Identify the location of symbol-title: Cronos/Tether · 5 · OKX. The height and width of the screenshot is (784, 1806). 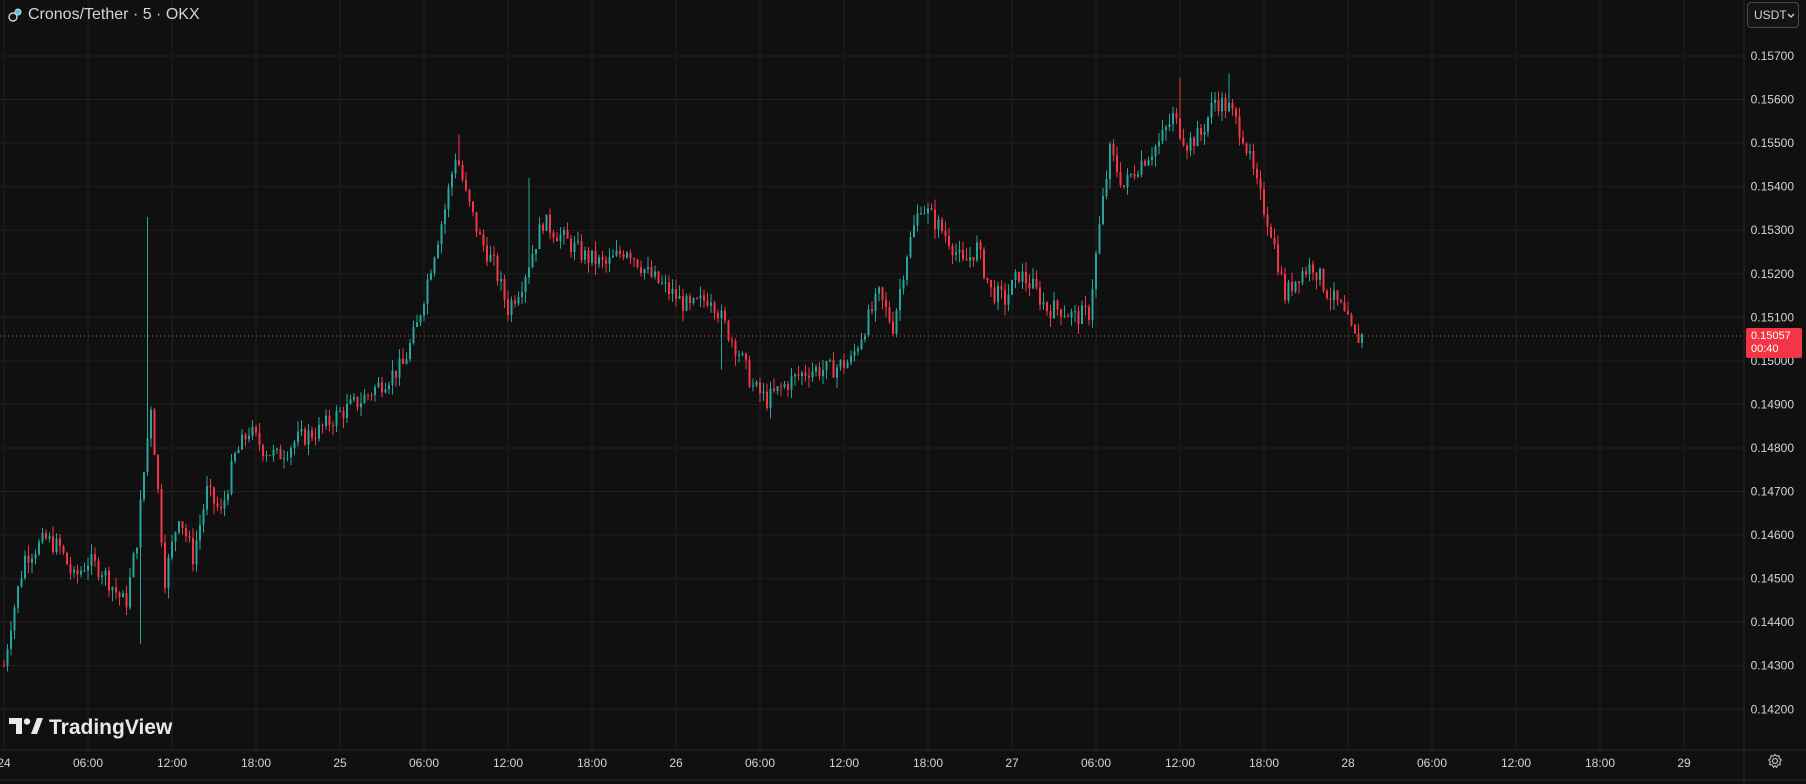
(104, 15).